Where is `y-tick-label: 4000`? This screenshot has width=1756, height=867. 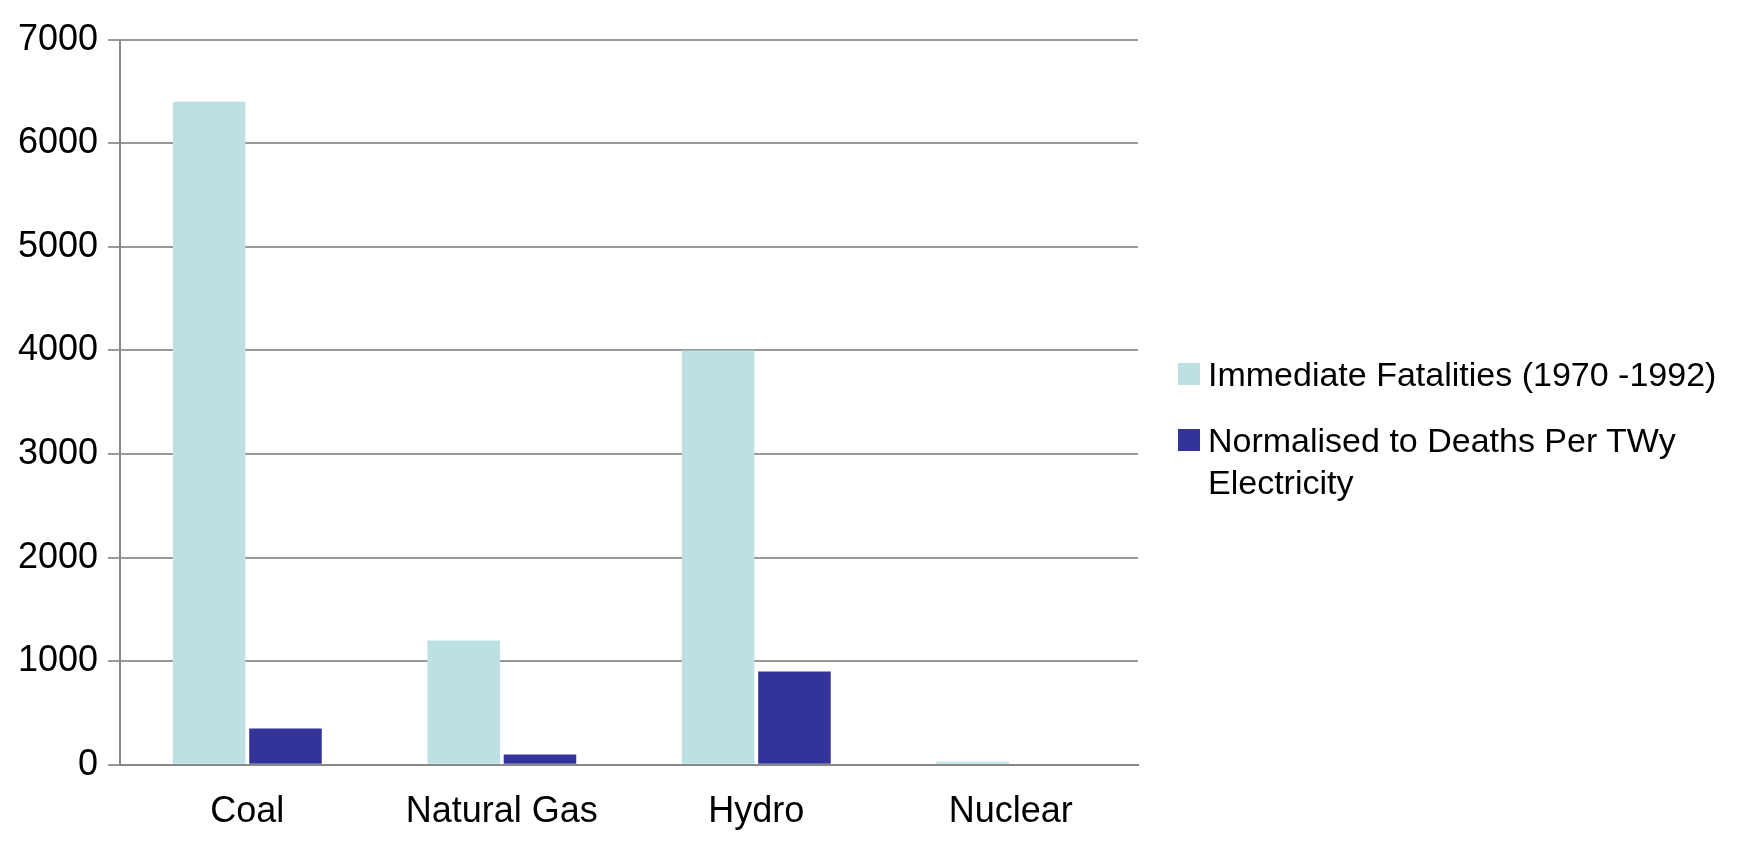 y-tick-label: 4000 is located at coordinates (58, 348).